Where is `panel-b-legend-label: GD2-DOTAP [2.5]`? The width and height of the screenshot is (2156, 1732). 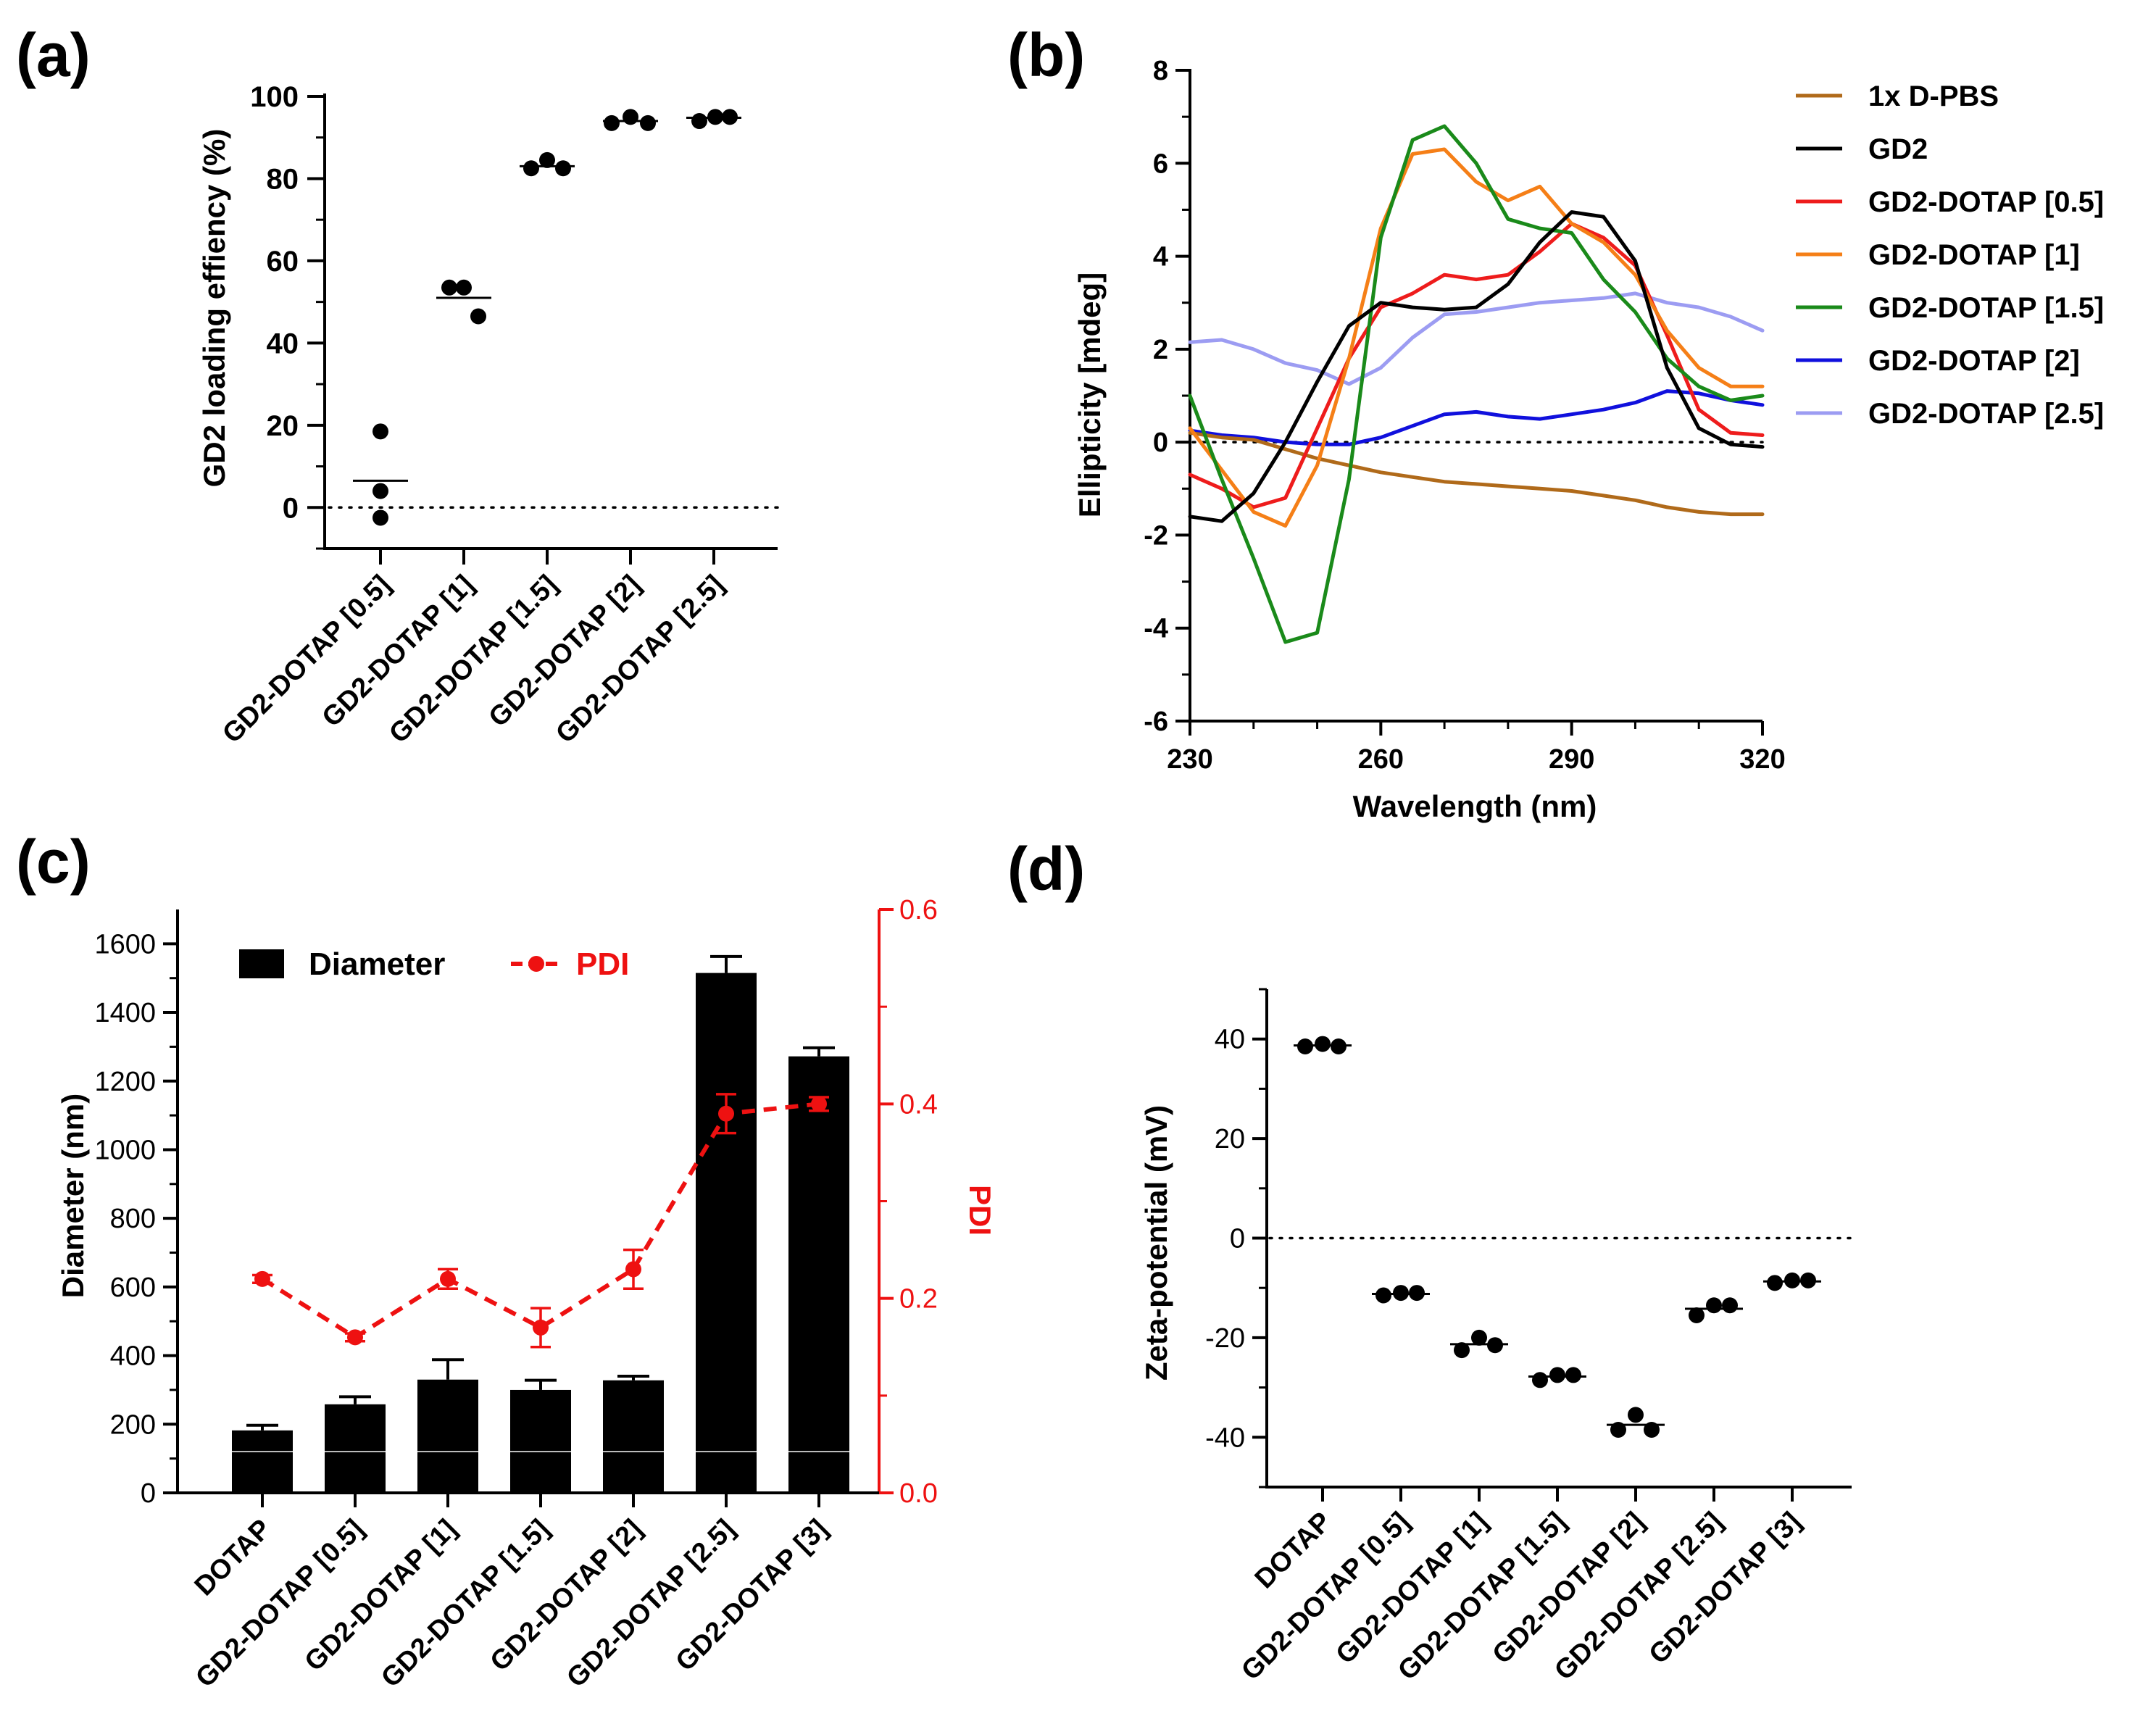 panel-b-legend-label: GD2-DOTAP [2.5] is located at coordinates (1986, 414).